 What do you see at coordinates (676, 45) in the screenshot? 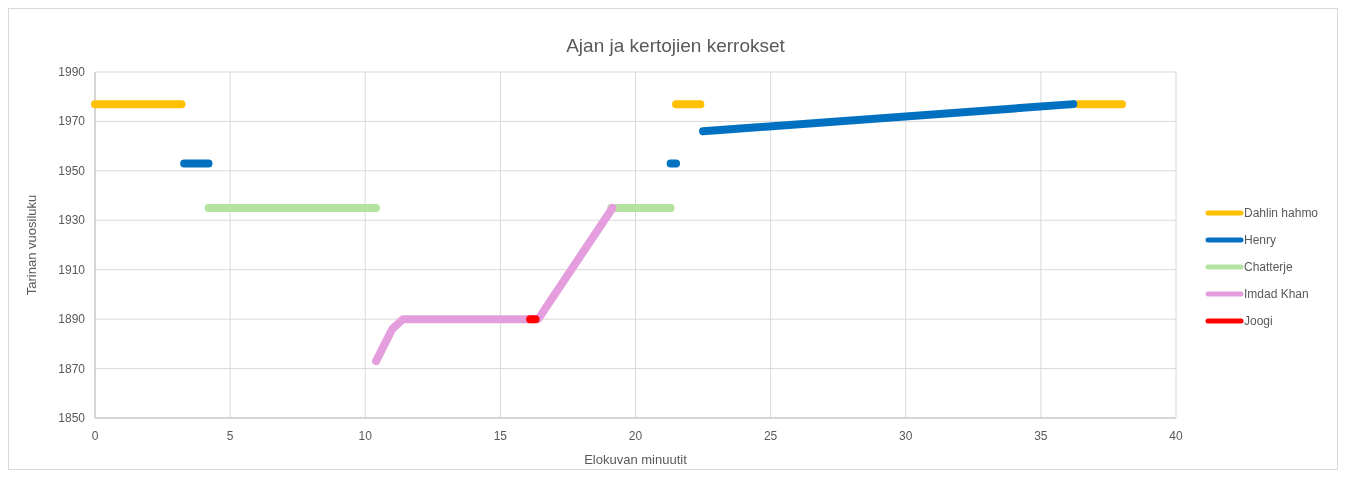
I see `chart-title: Ajan ja kertojien kerrokset` at bounding box center [676, 45].